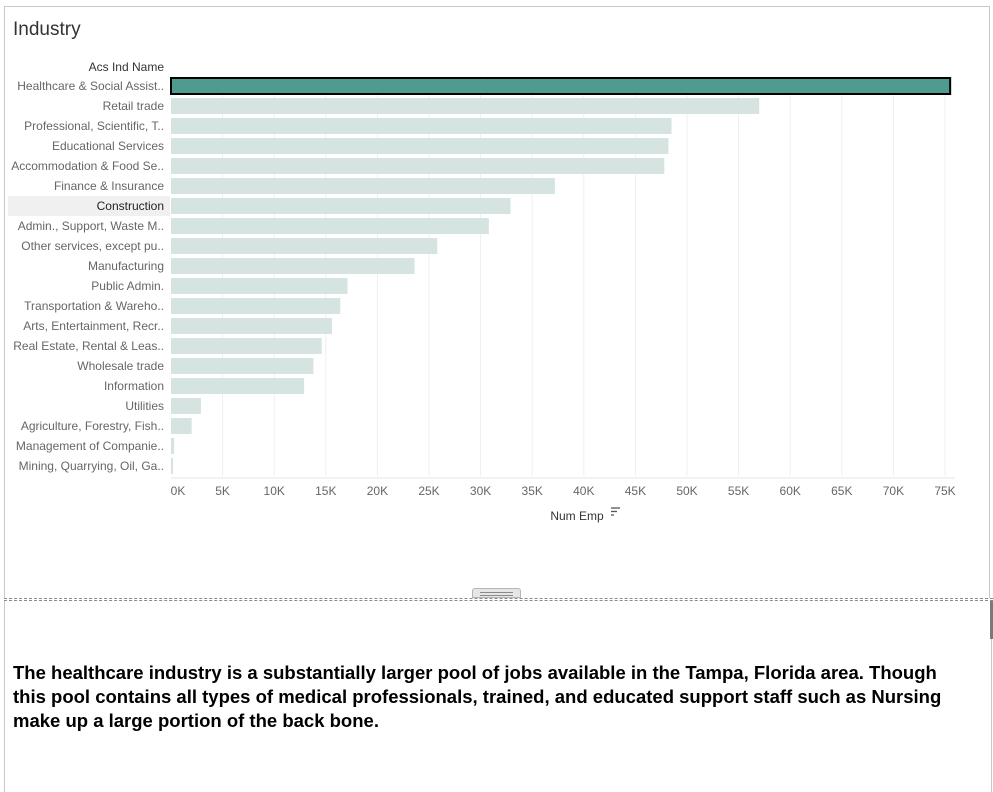  What do you see at coordinates (532, 491) in the screenshot?
I see `x-tick-label: 35K` at bounding box center [532, 491].